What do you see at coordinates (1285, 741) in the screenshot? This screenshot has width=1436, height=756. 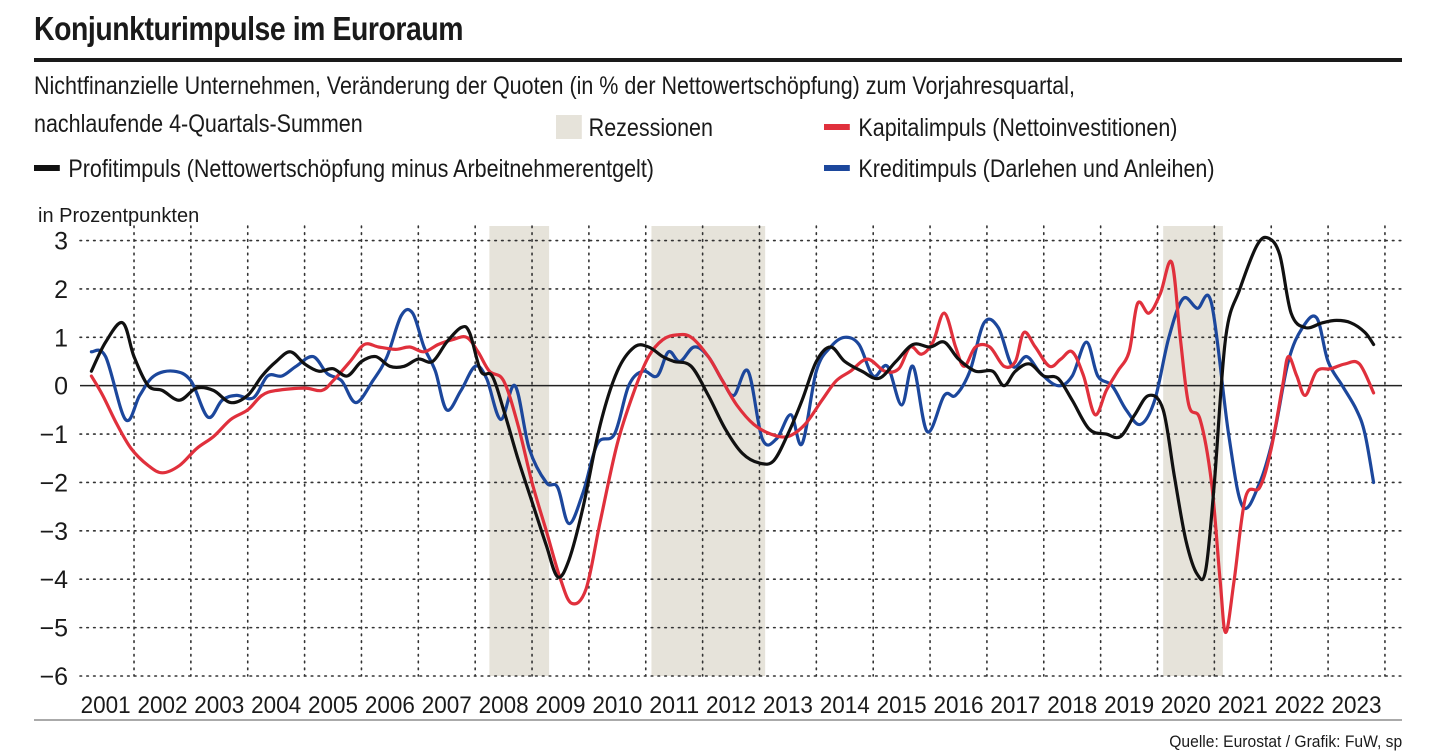 I see `source-note: Quelle: Eurostat / Grafik: FuW, sp` at bounding box center [1285, 741].